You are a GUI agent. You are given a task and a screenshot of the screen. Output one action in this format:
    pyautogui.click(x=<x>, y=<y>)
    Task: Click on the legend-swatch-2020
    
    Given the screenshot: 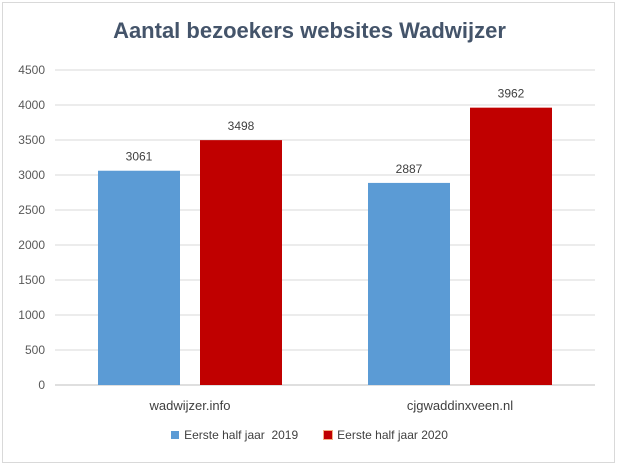 What is the action you would take?
    pyautogui.click(x=328, y=435)
    